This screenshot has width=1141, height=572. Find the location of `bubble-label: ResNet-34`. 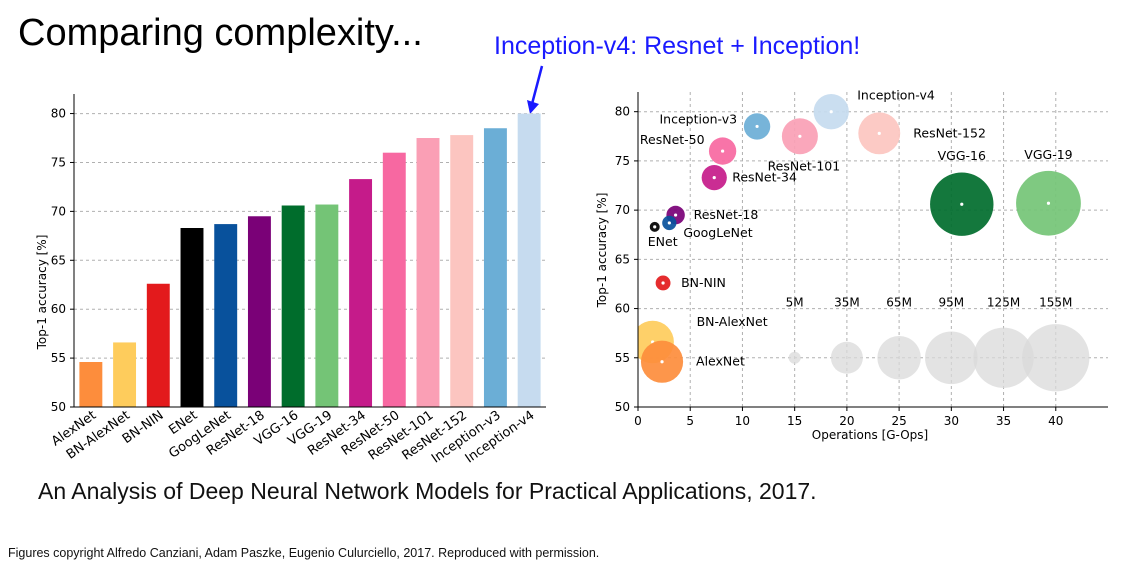

bubble-label: ResNet-34 is located at coordinates (764, 177).